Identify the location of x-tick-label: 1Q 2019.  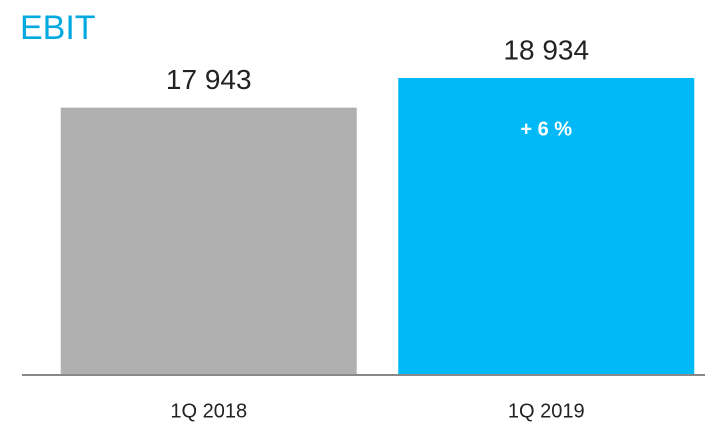
(546, 411).